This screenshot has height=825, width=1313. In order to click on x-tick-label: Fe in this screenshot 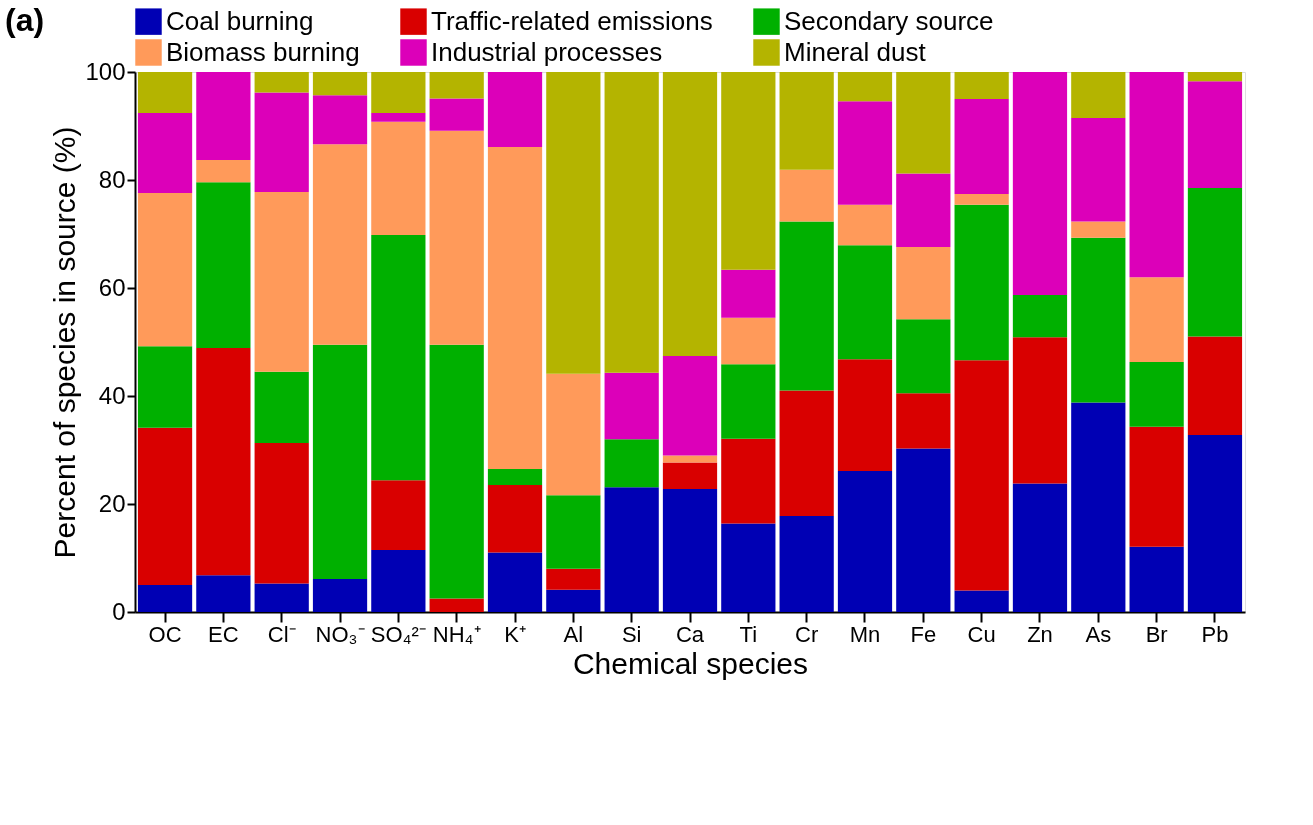, I will do `click(923, 634)`.